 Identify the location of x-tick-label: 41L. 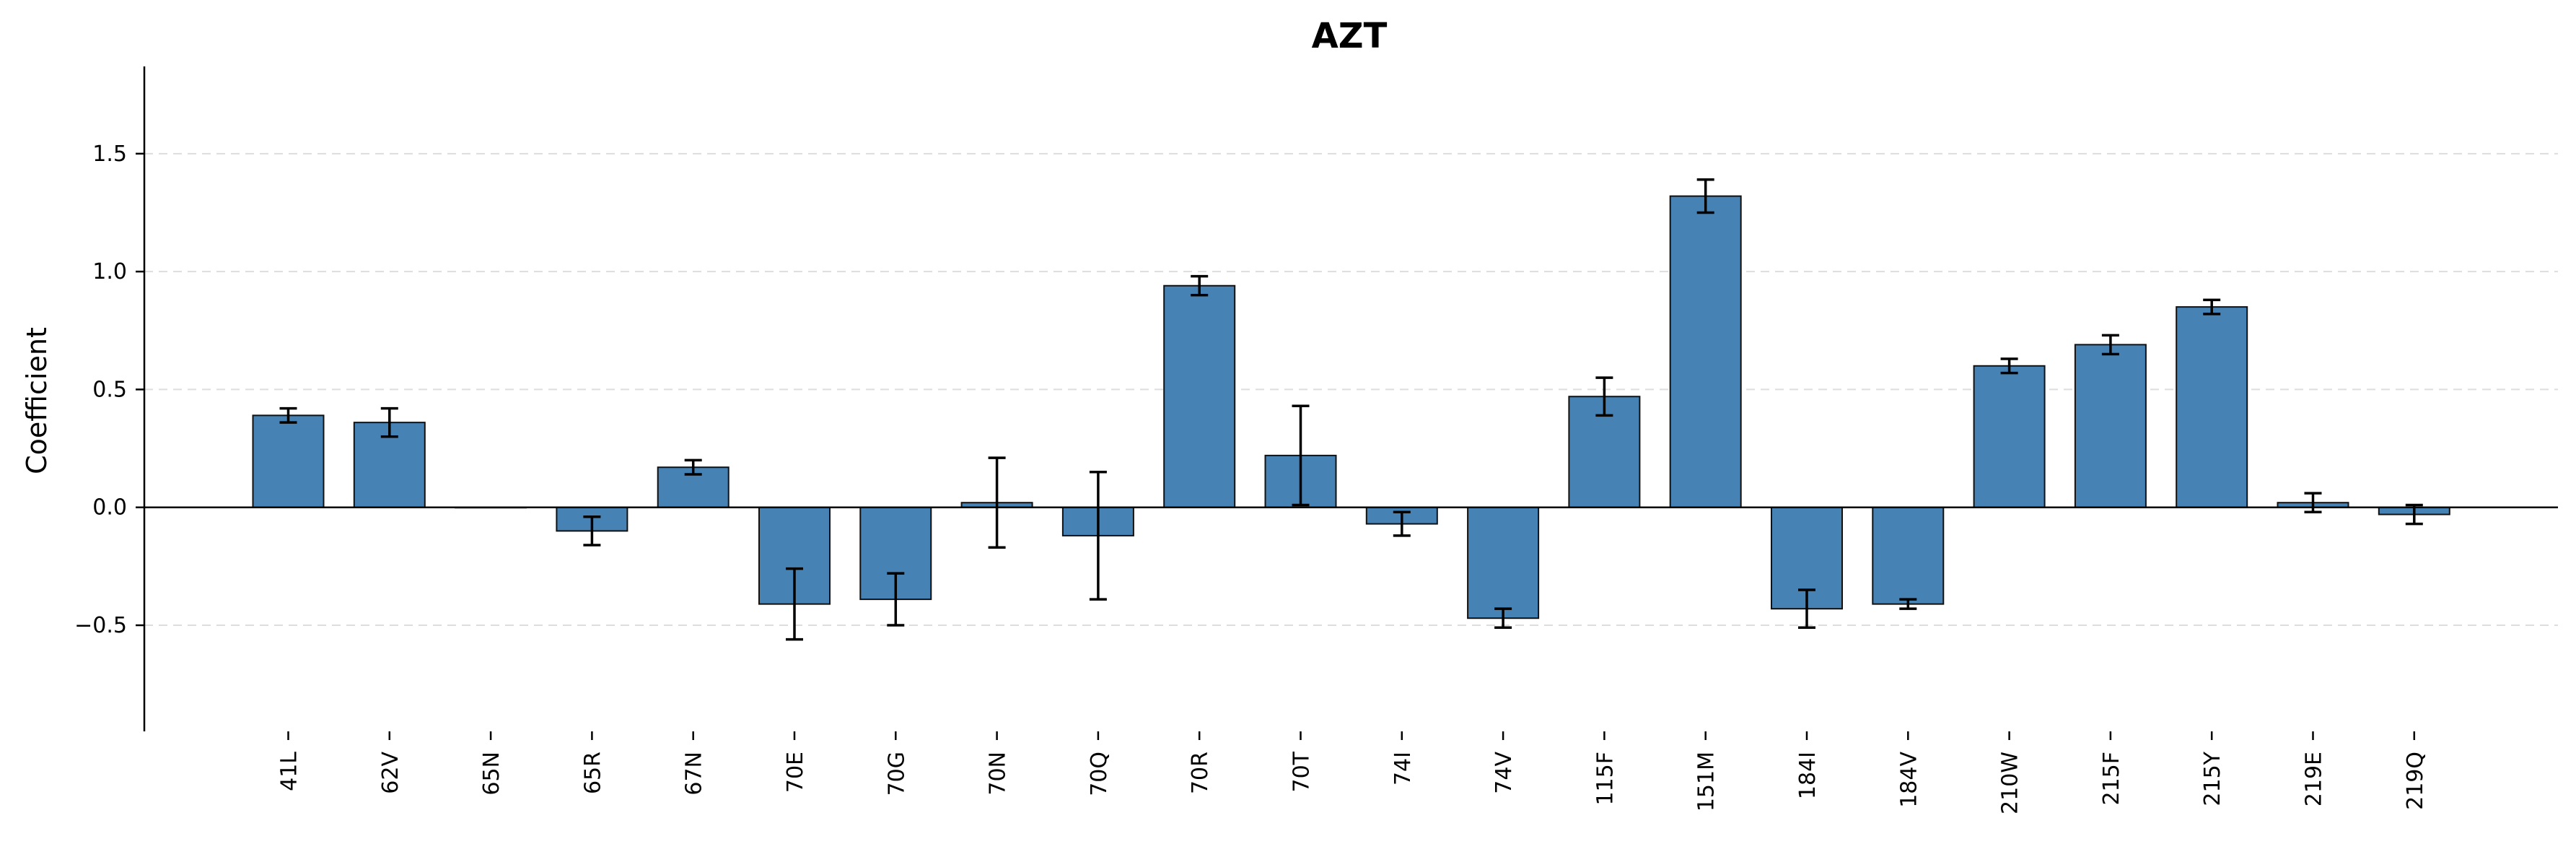
(289, 771).